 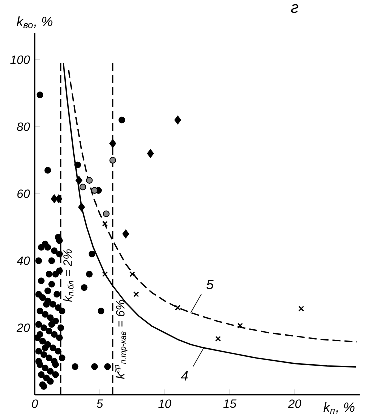 I want to click on text: 5, so click(x=210, y=285).